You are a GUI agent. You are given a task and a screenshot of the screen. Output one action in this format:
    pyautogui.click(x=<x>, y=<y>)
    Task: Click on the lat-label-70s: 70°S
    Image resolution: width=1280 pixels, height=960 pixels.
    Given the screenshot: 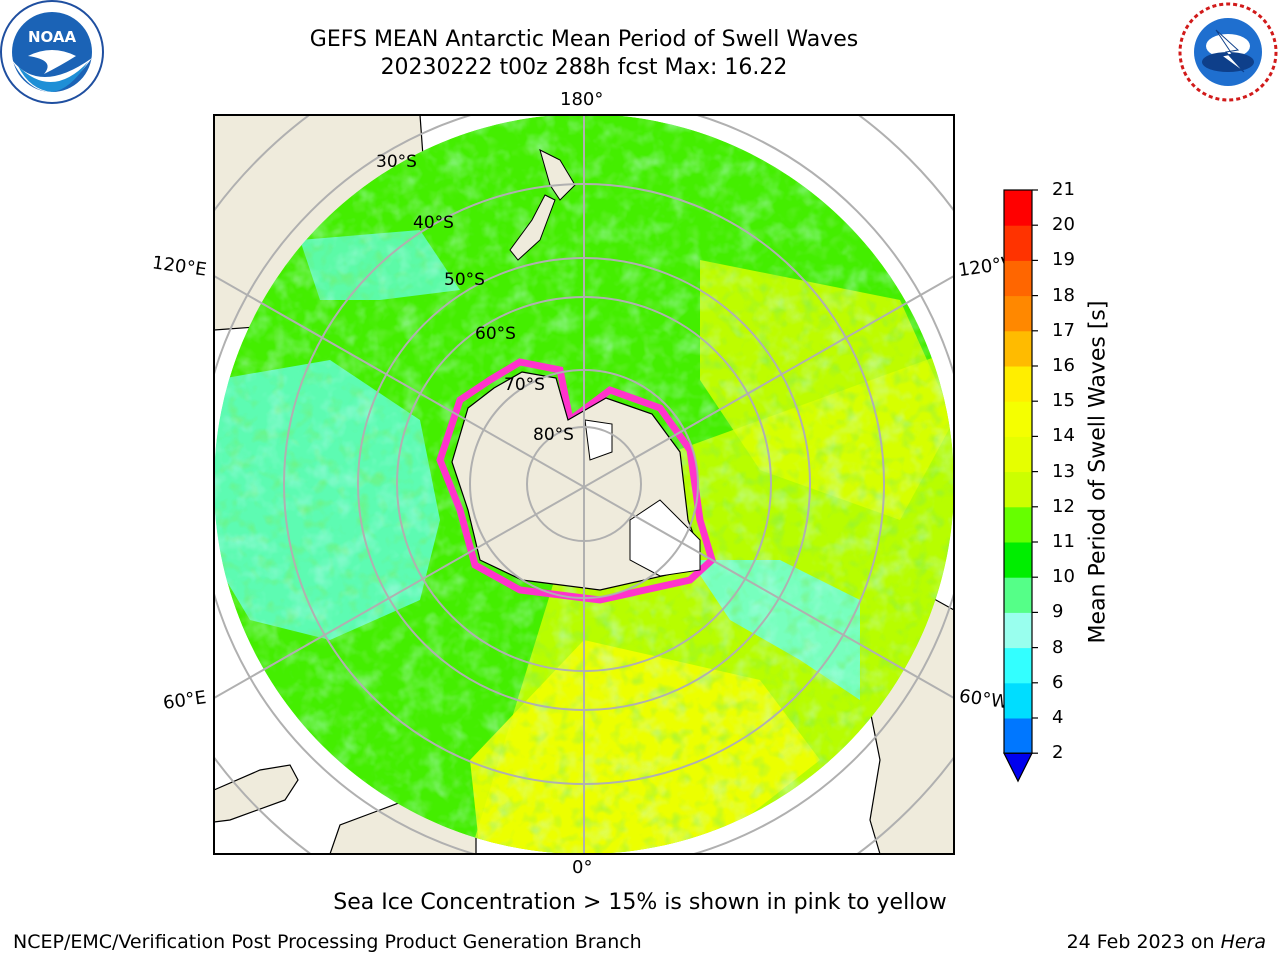 What is the action you would take?
    pyautogui.click(x=524, y=385)
    